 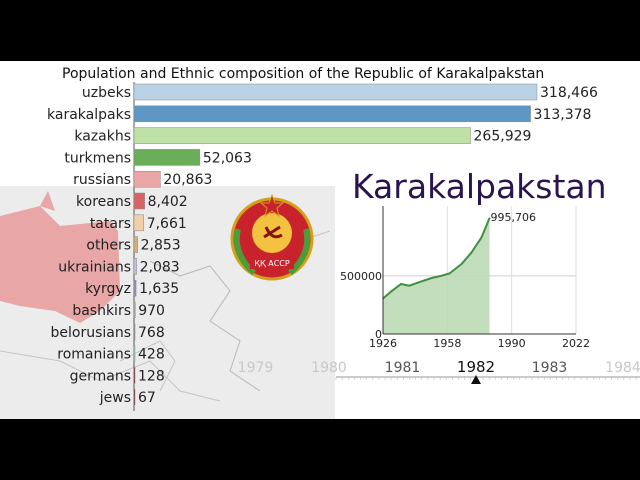 I want to click on bar-label-turkmens: turkmens, so click(x=97, y=158).